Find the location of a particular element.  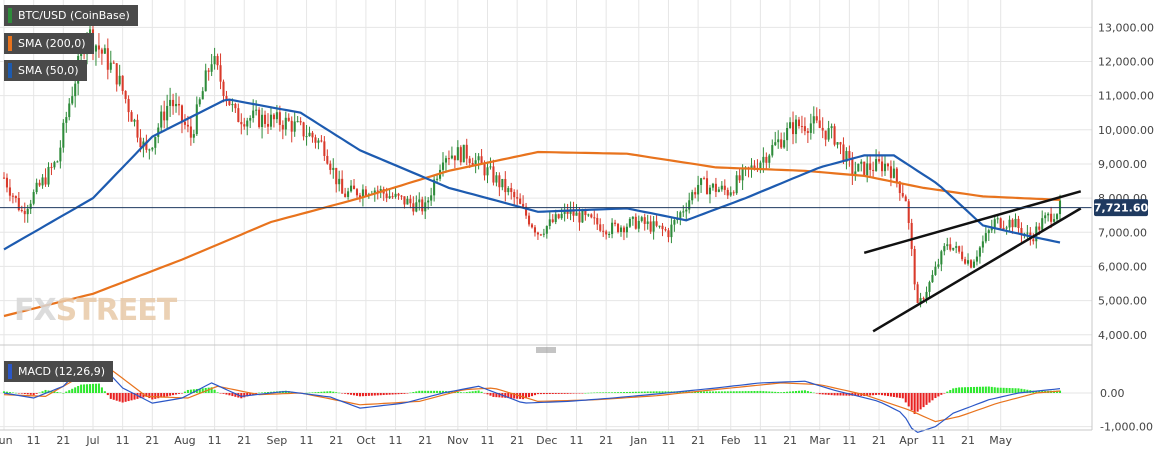

legend-sma200: SMA (200,0) is located at coordinates (49, 43).